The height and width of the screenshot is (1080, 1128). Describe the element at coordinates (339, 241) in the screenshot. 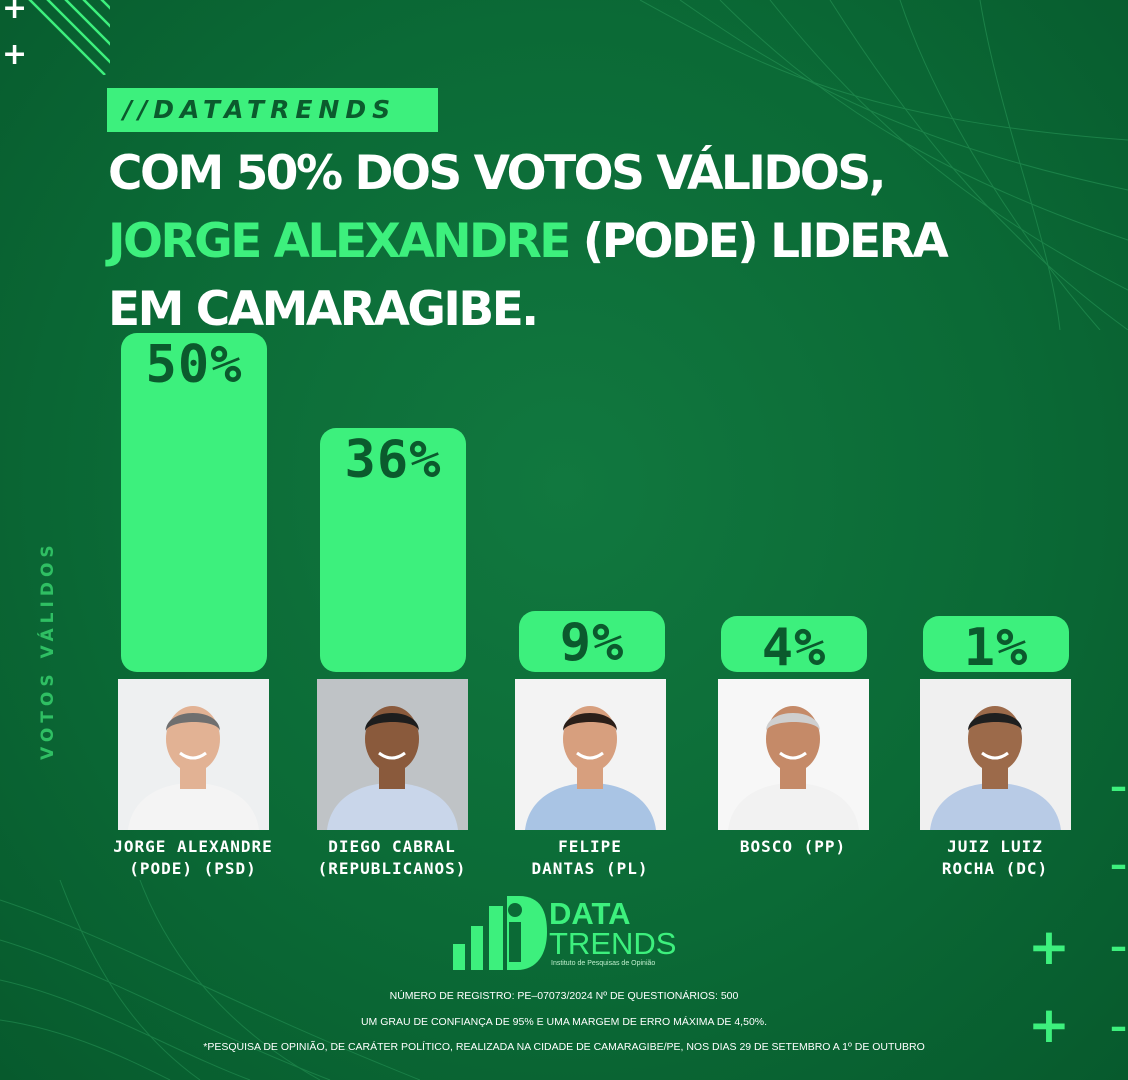

I see `headline-highlight: JORGE ALEXANDRE` at that location.